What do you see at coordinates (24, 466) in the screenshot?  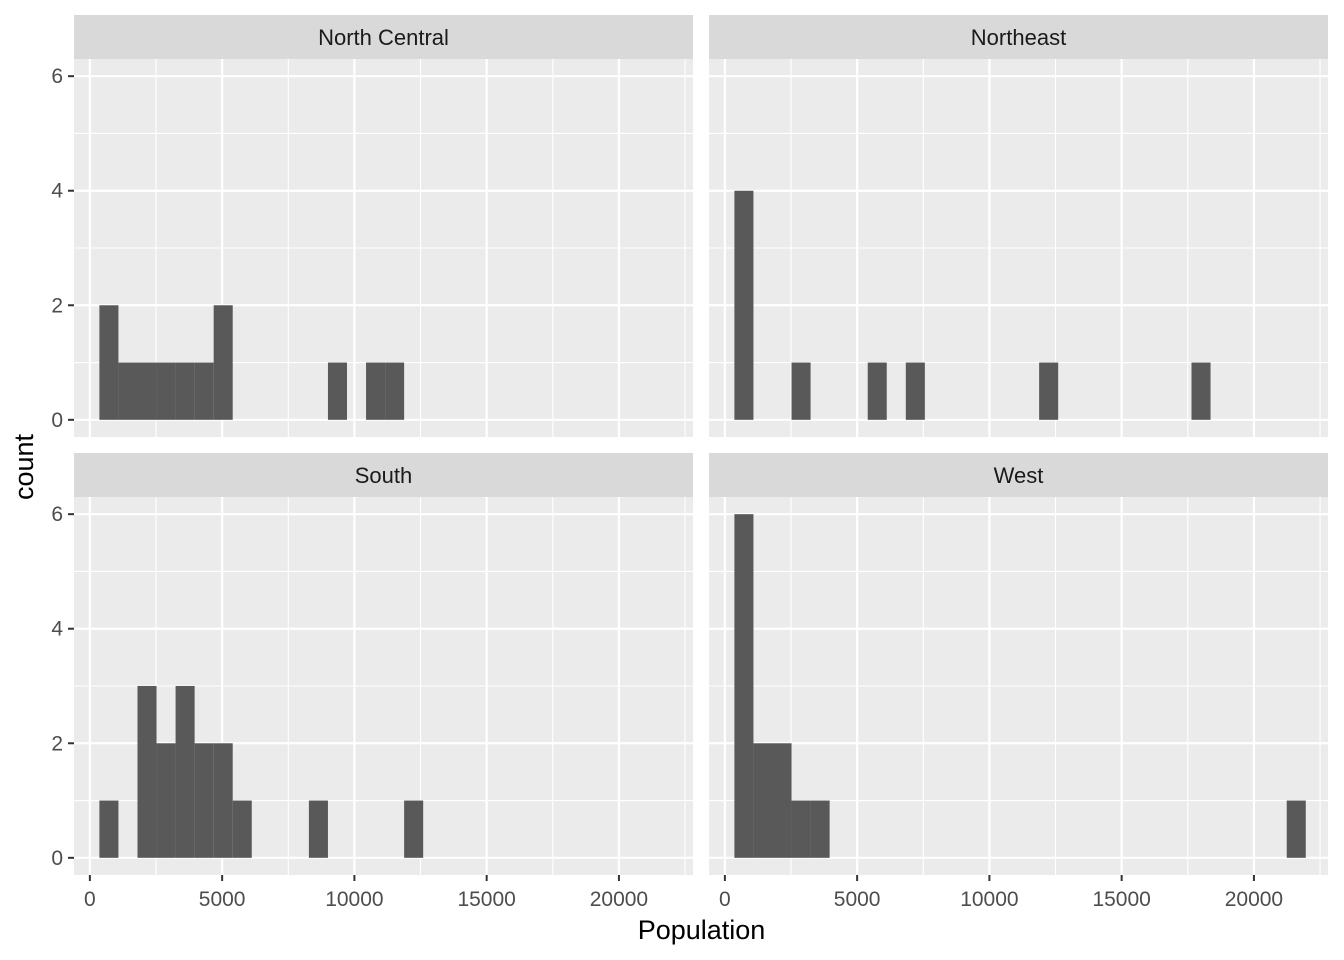 I see `y-axis-title: count` at bounding box center [24, 466].